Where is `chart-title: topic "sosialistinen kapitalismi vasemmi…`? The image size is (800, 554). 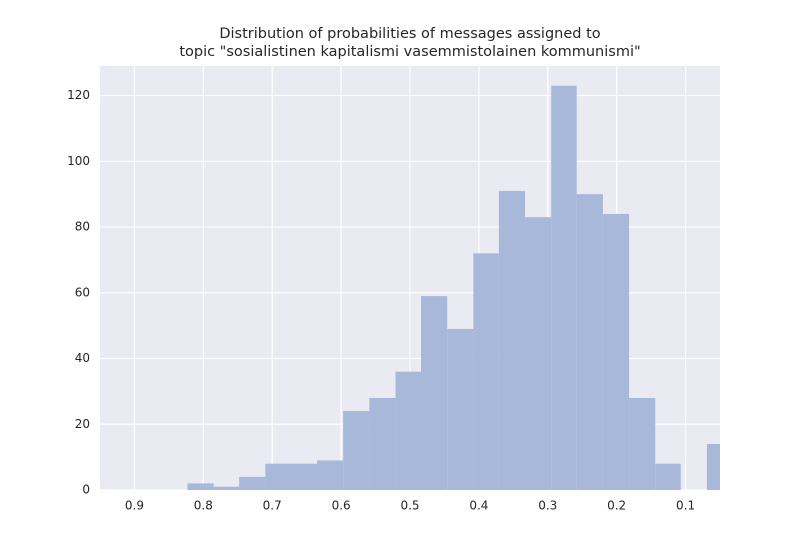
chart-title: topic "sosialistinen kapitalismi vasemmi… is located at coordinates (409, 52).